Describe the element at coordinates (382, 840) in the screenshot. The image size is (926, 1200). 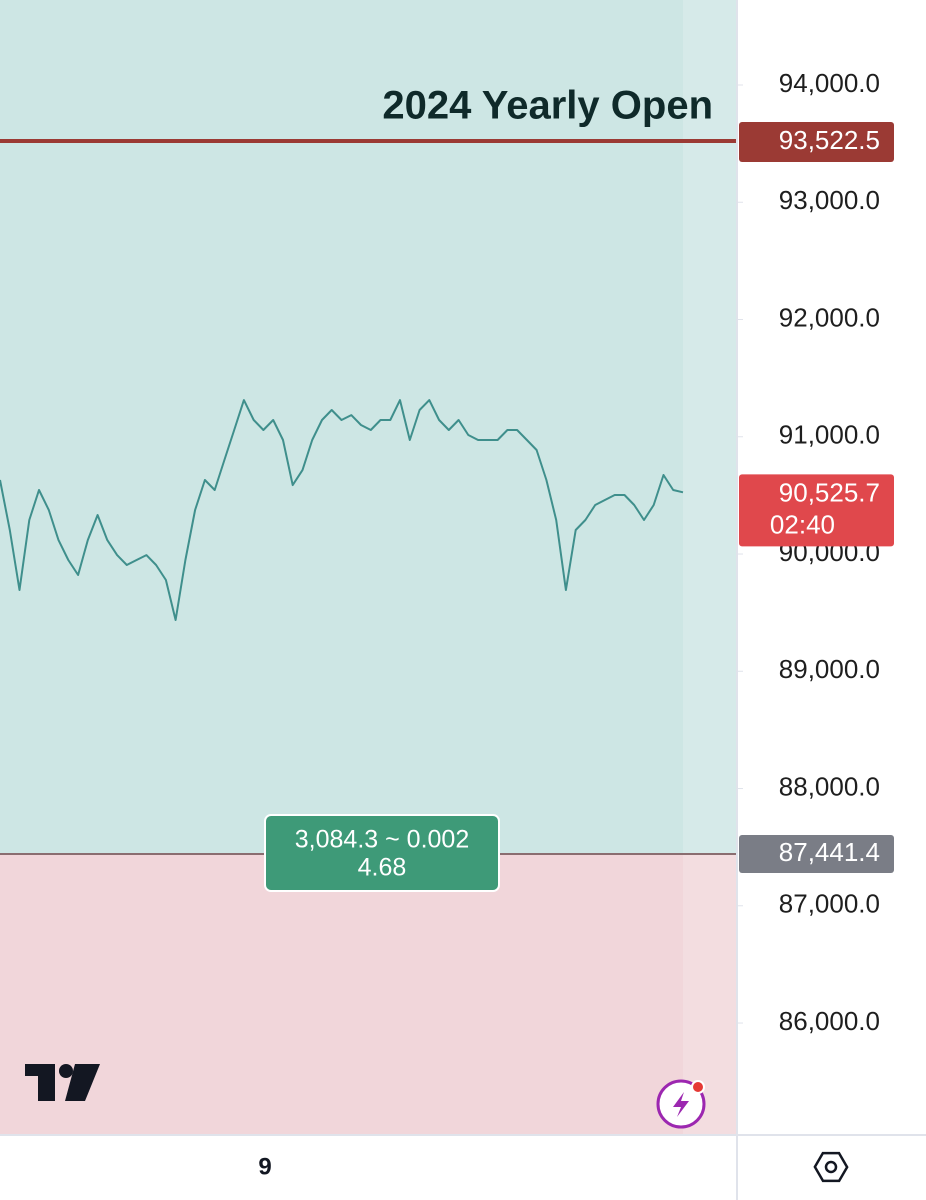
I see `measure-label: 3,084.3 ~ 0.002` at that location.